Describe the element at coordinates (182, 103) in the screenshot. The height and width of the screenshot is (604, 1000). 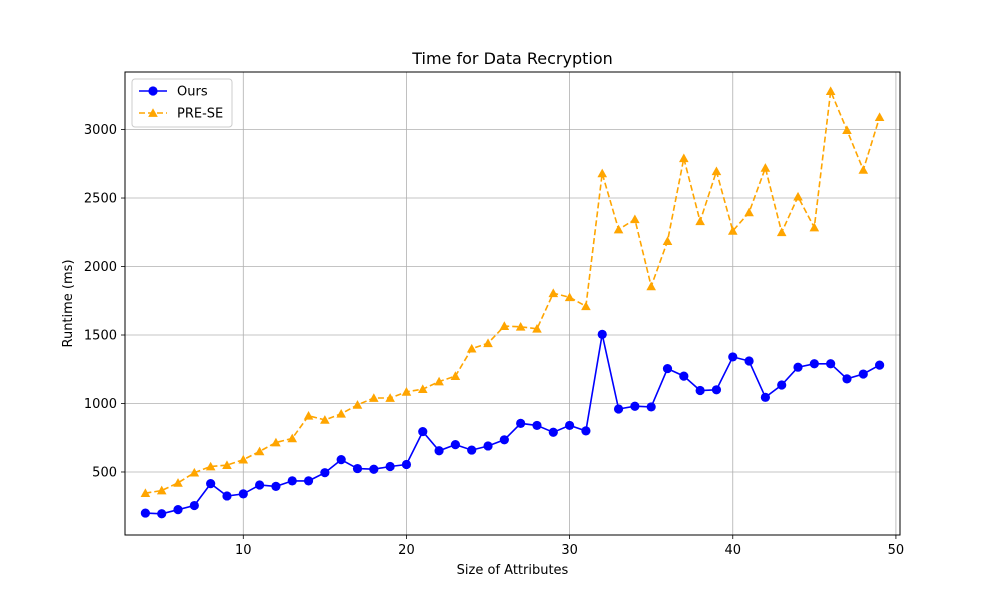
I see `legend: Ours PRE-SE` at that location.